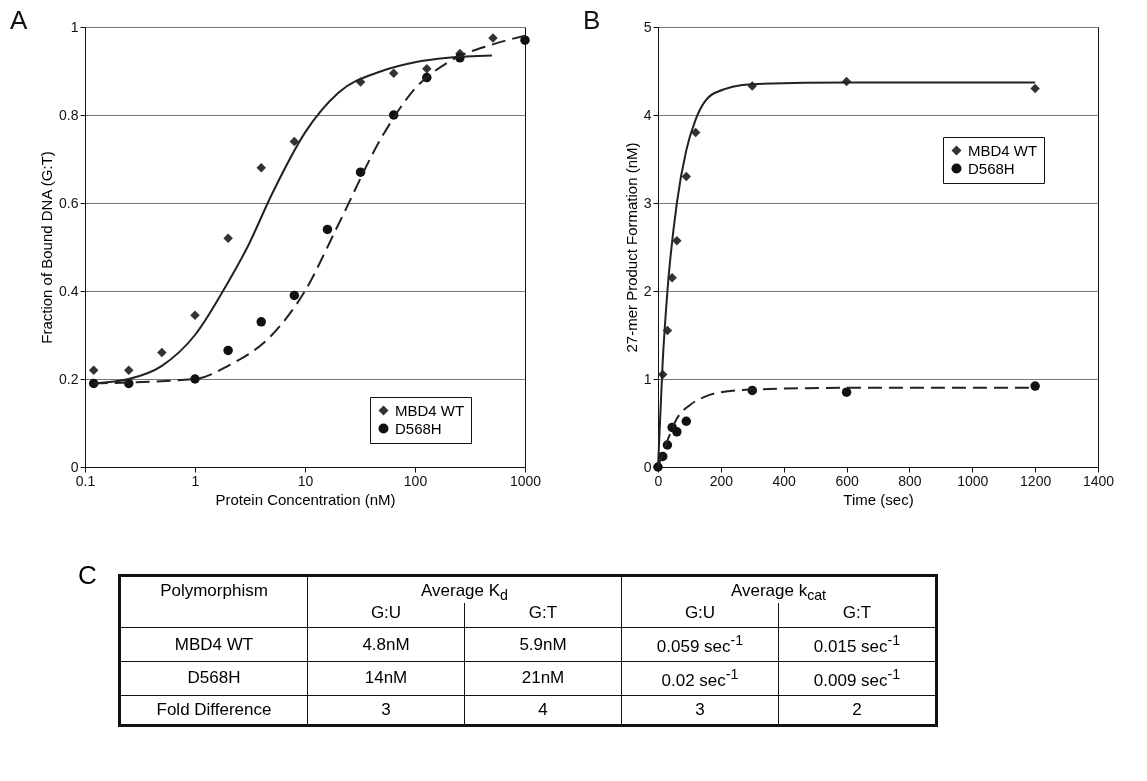 This screenshot has height=781, width=1147. Describe the element at coordinates (47, 247) in the screenshot. I see `y-axis-title: Fraction of Bound DNA (G:T)` at that location.